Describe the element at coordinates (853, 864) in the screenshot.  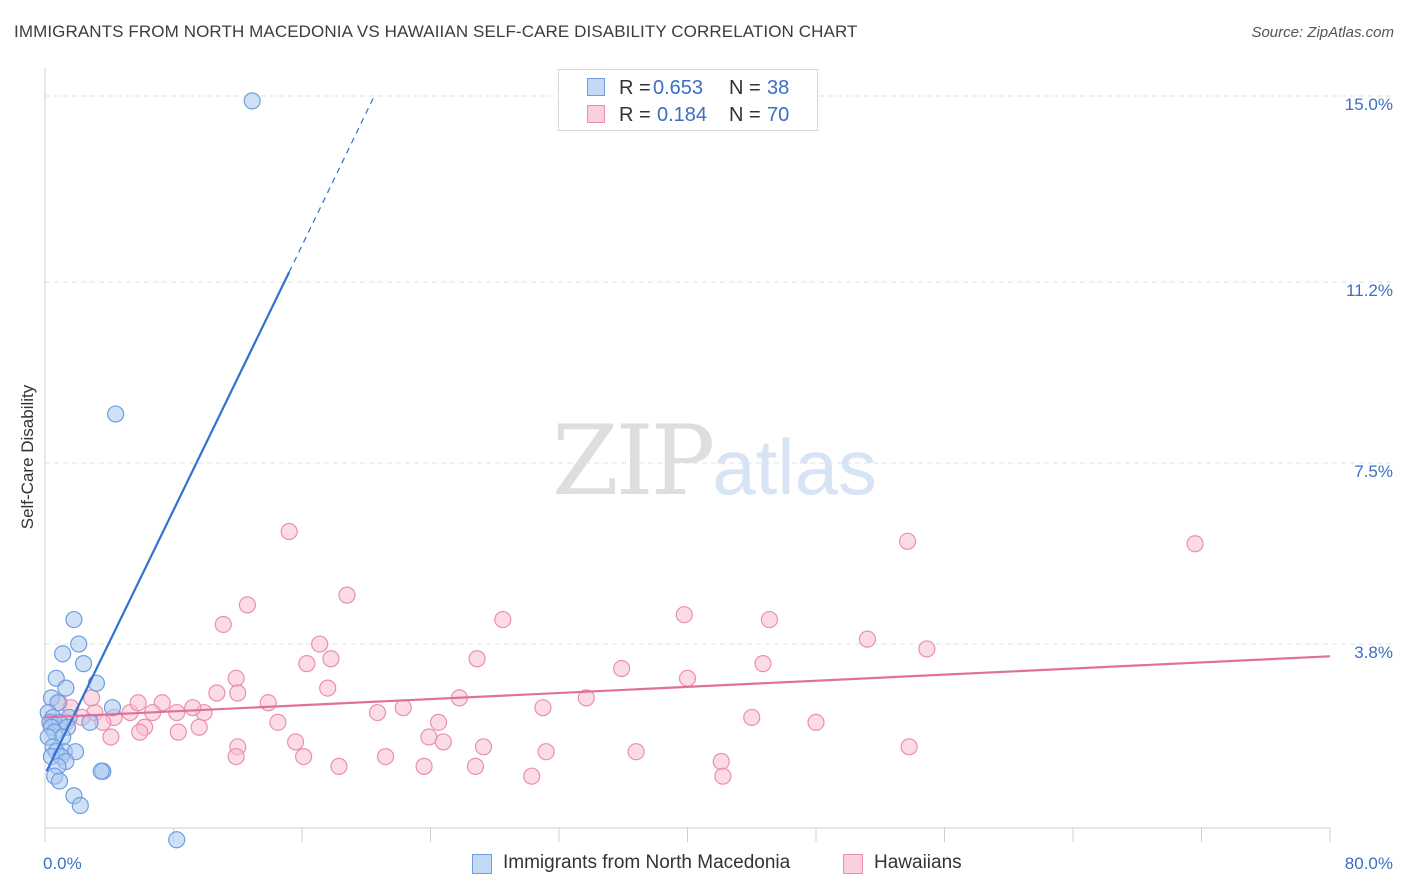
I see `bottom-legend-swatch-pink` at that location.